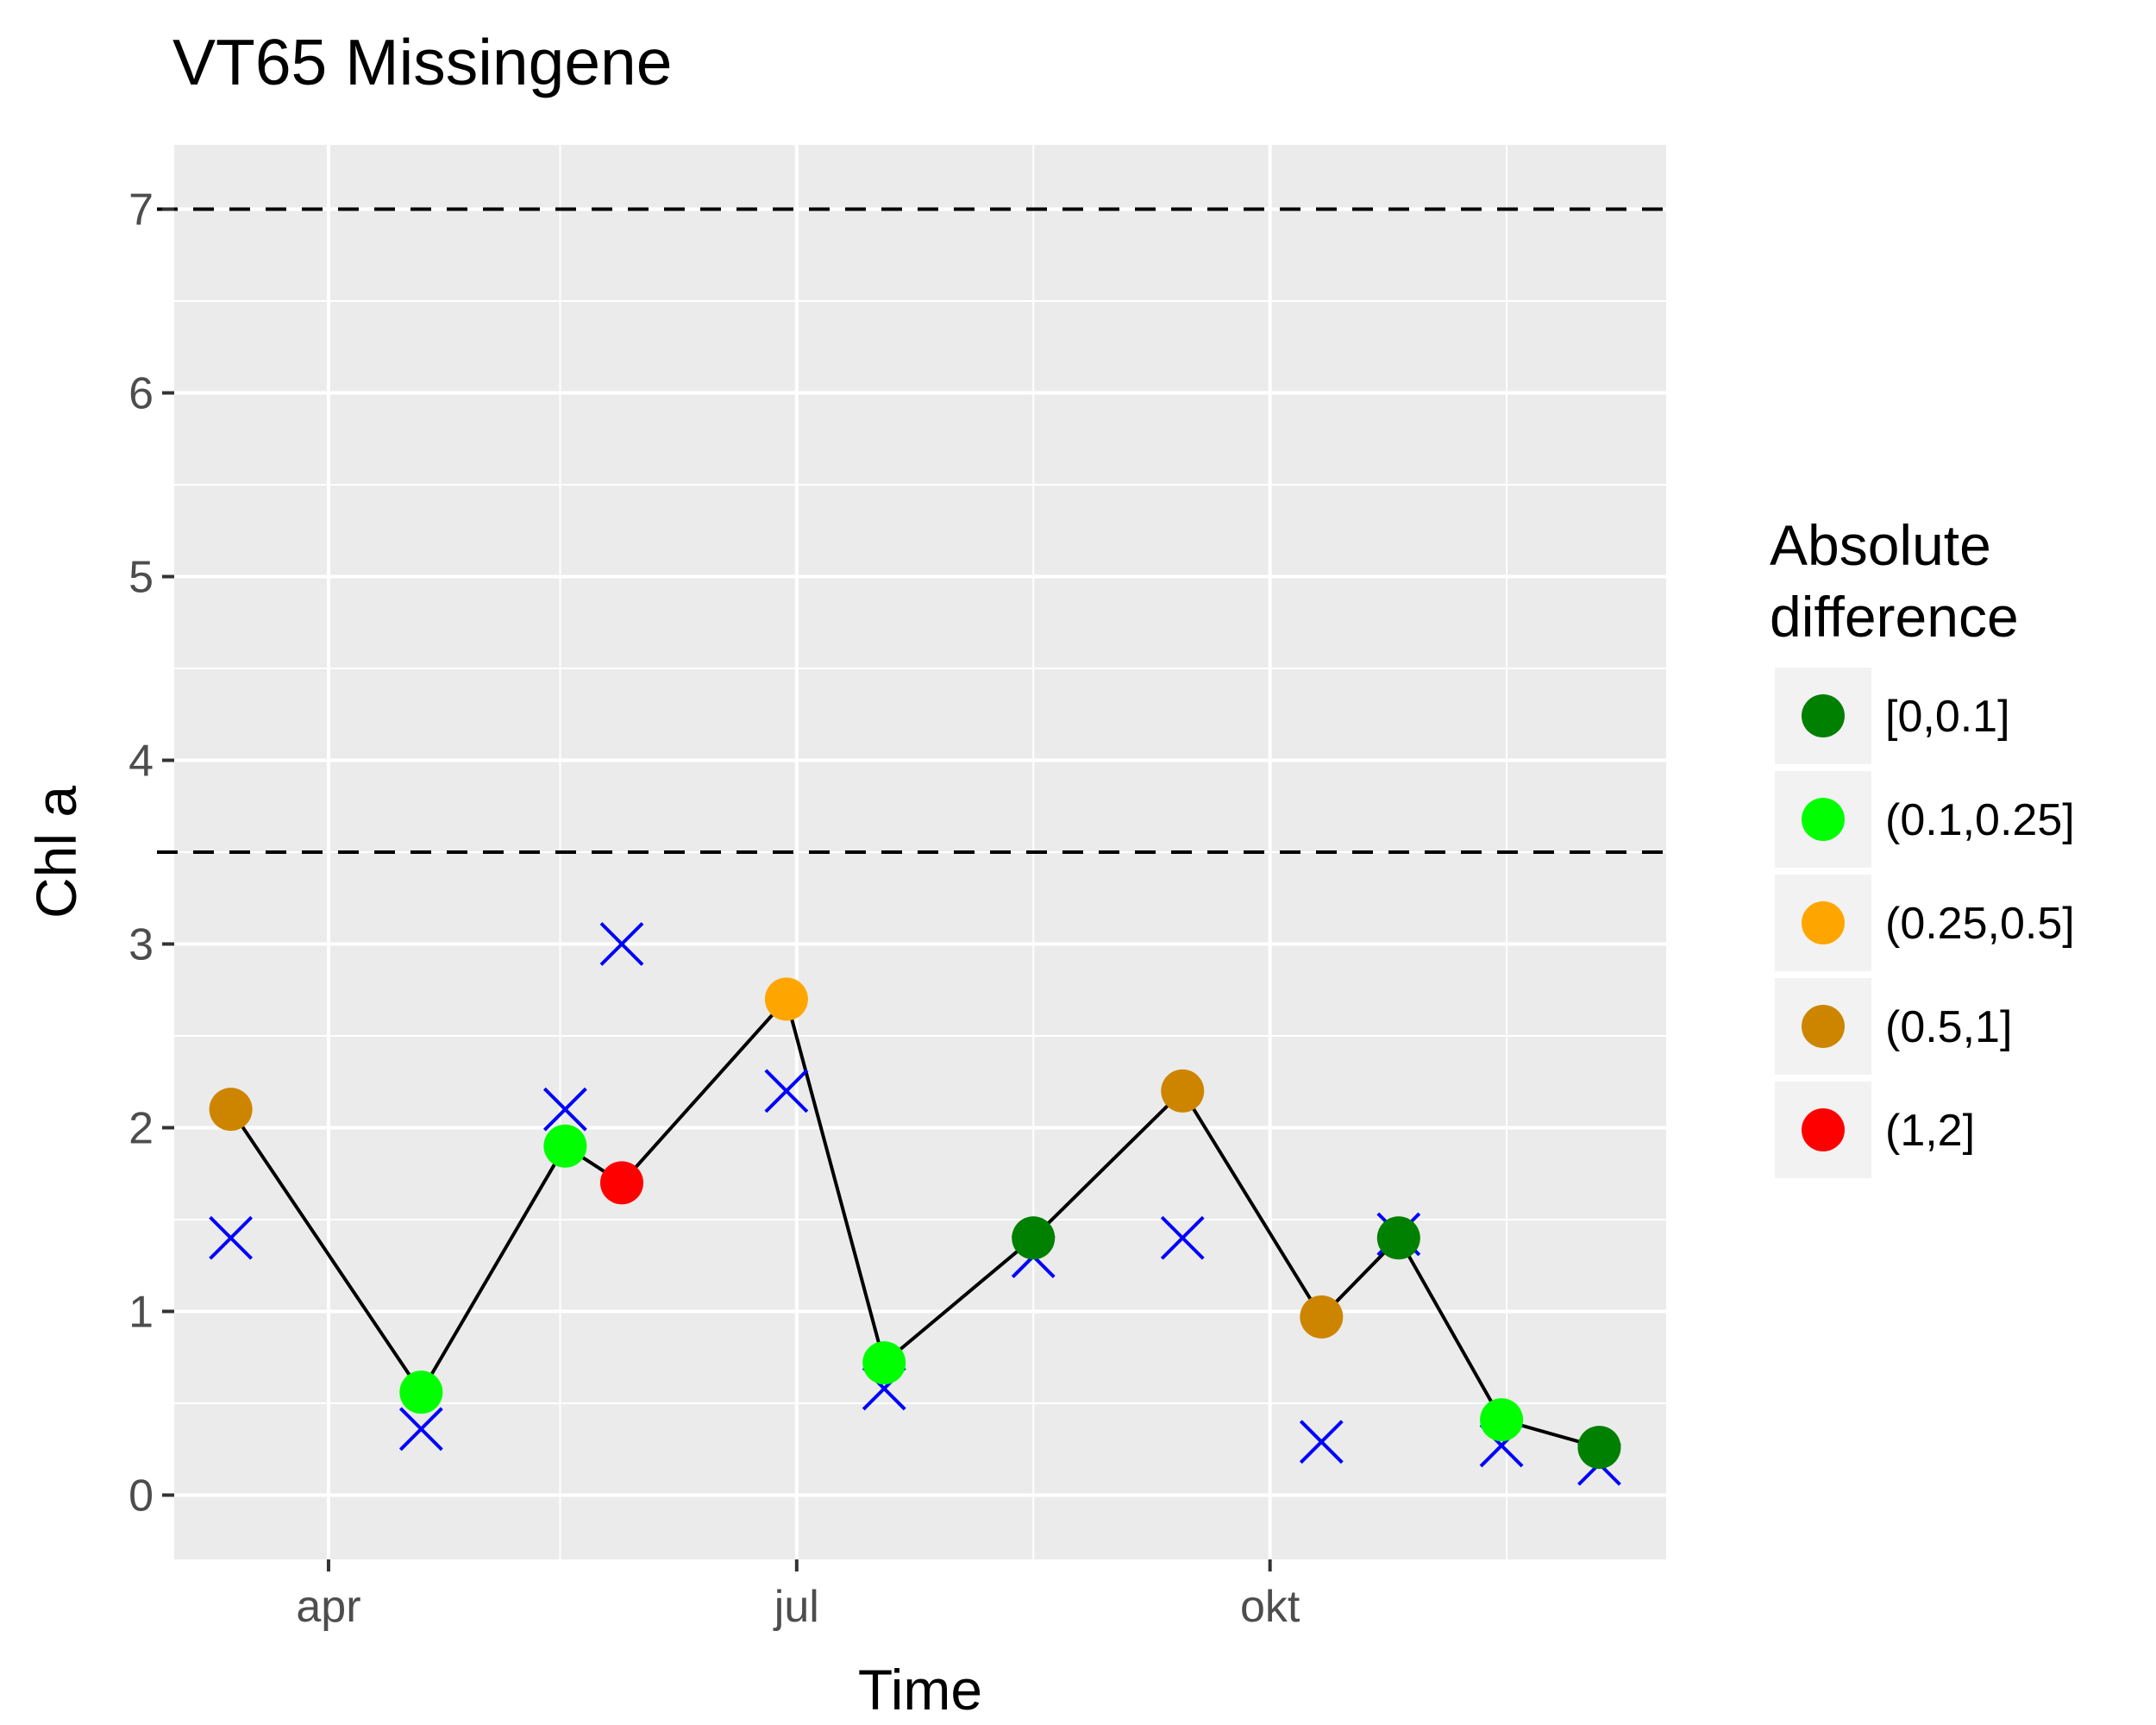 This screenshot has width=2156, height=1725. I want to click on chart-title: VT65 Missingene, so click(422, 62).